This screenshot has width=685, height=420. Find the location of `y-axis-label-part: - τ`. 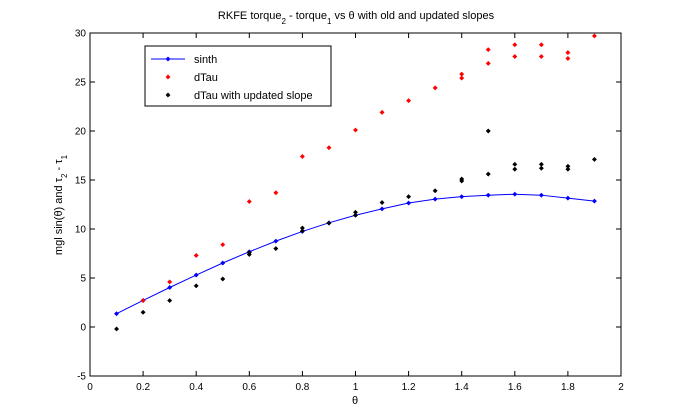

y-axis-label-part: - τ is located at coordinates (59, 166).